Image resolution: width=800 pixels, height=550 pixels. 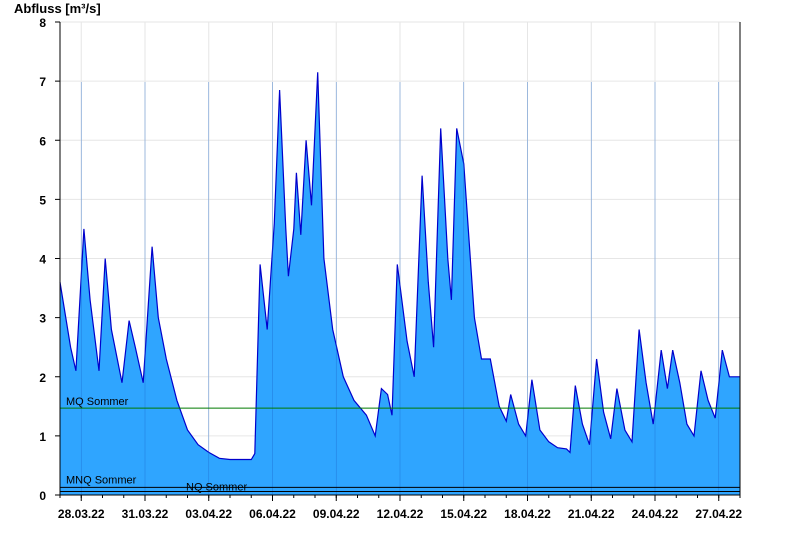 I want to click on x-tick-label: 09.04.22, so click(x=336, y=514).